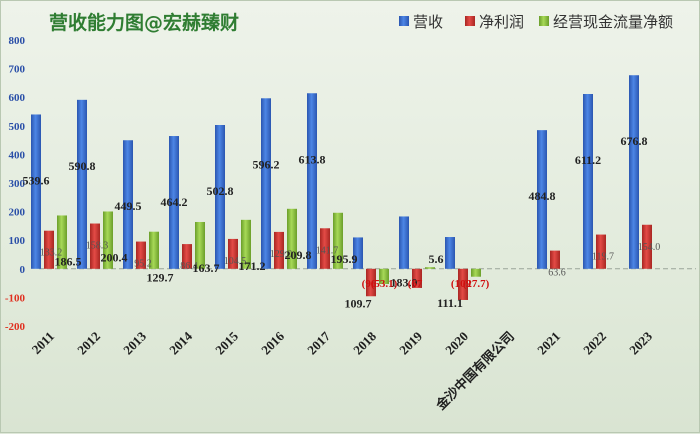 The width and height of the screenshot is (700, 434). Describe the element at coordinates (476, 284) in the screenshot. I see `data-label: (27.7)` at that location.